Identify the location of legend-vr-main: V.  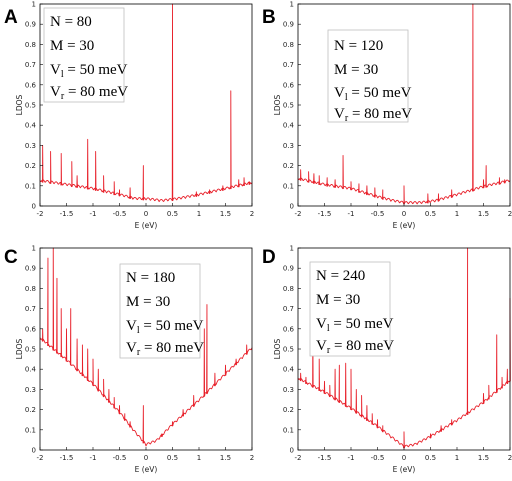
(339, 114).